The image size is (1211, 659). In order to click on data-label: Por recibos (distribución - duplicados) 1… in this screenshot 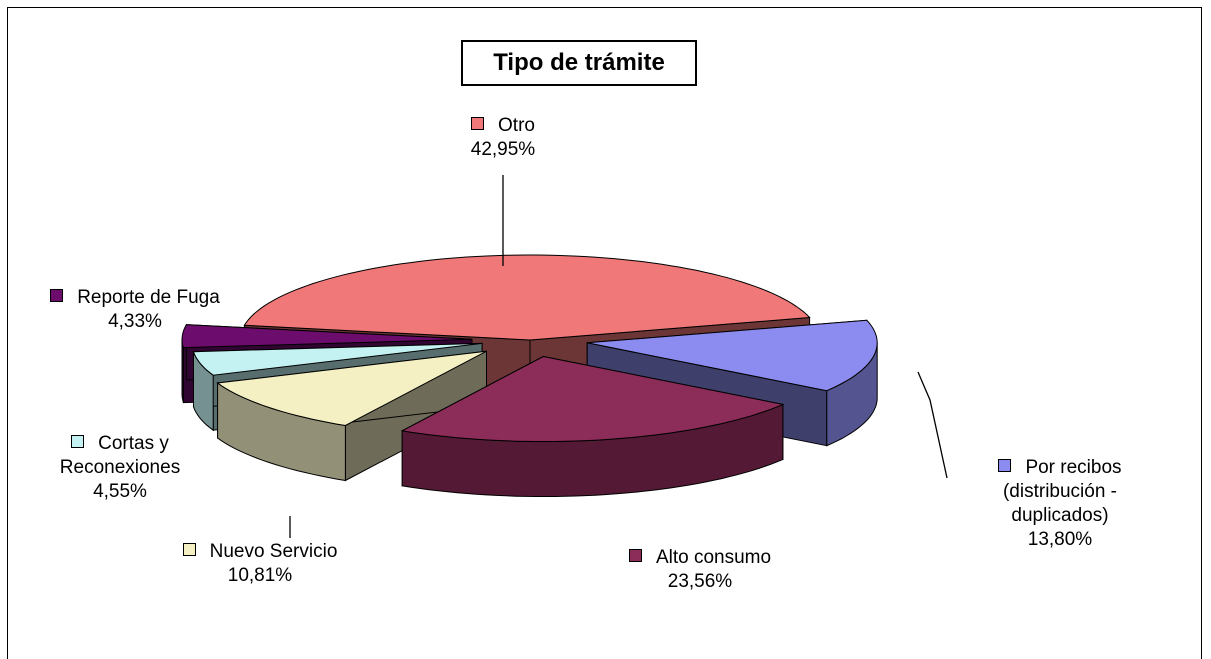, I will do `click(1060, 504)`.